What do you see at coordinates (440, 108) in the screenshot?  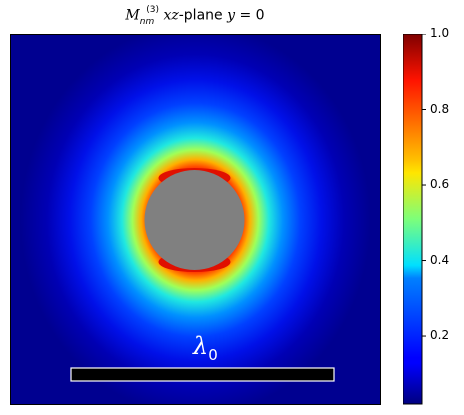 I see `colorbar-tick-label: 0.8` at bounding box center [440, 108].